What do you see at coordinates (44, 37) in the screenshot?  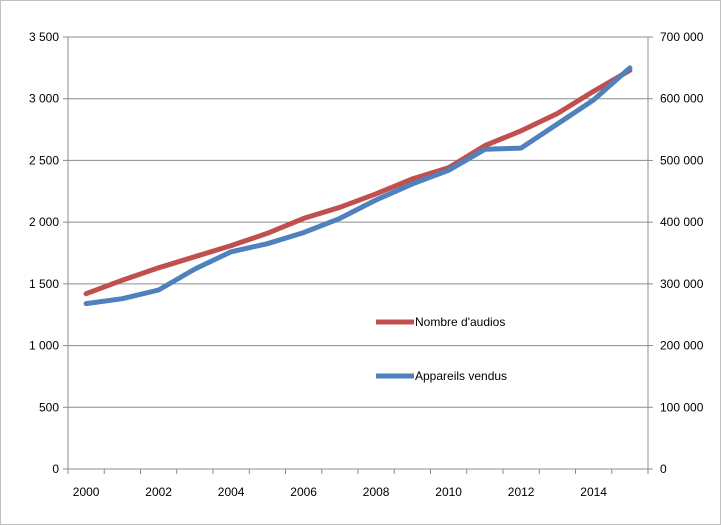 I see `y-left-tick-label: 3 500` at bounding box center [44, 37].